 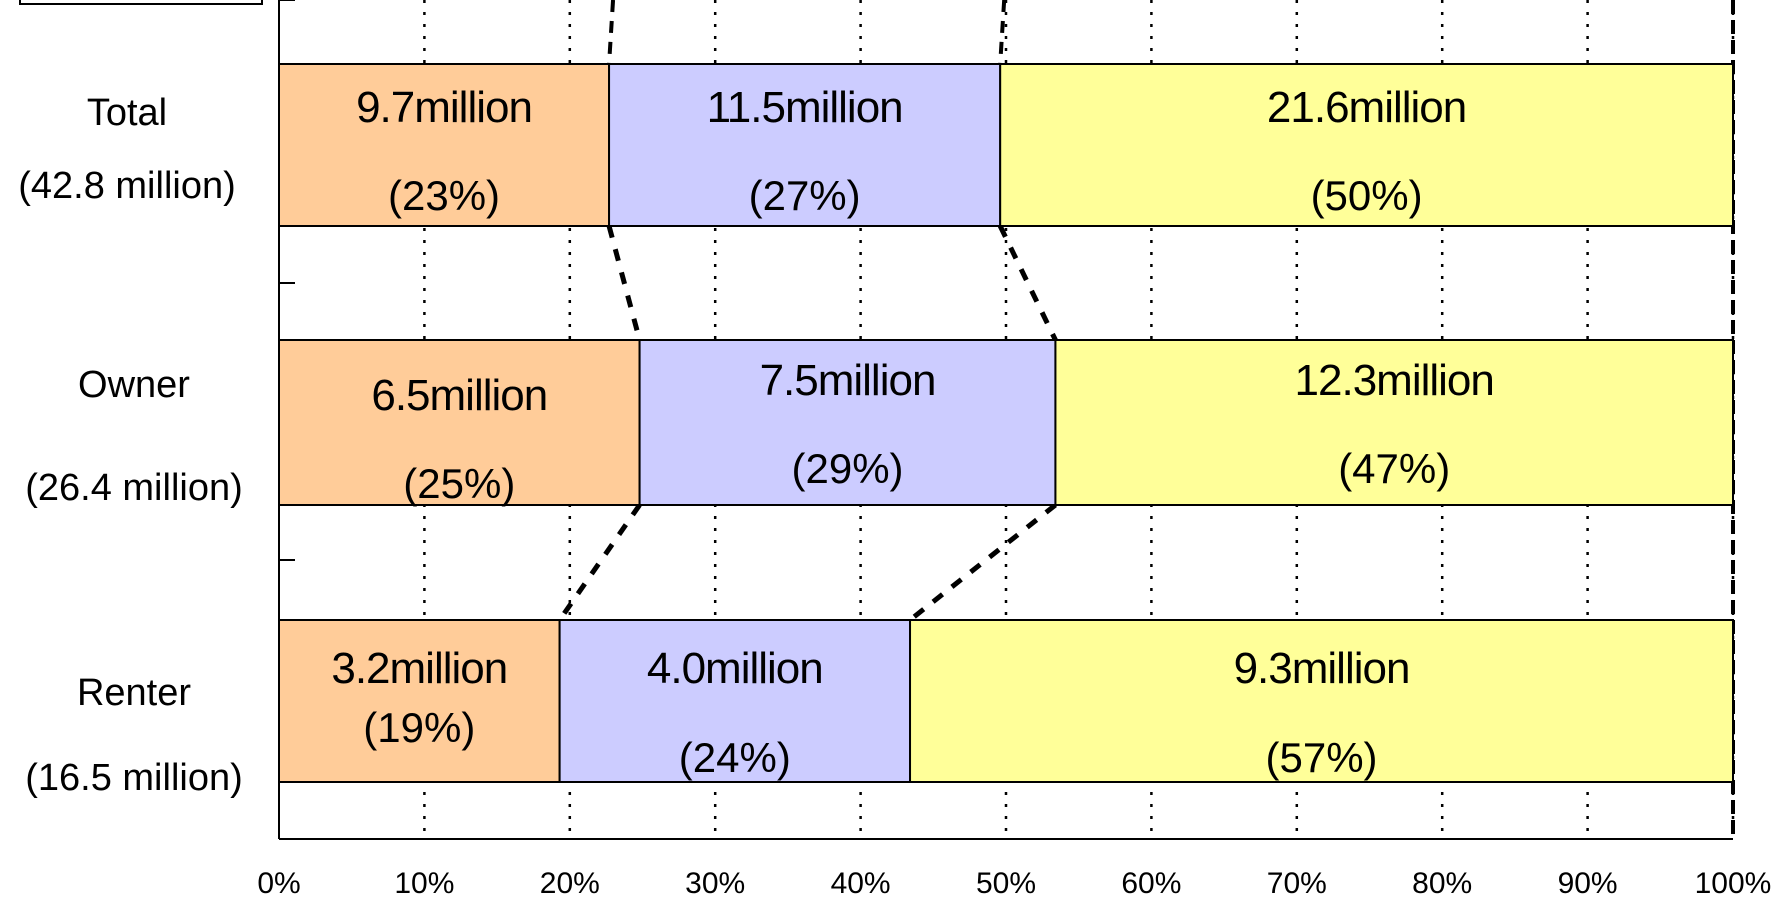 I want to click on value-label-2-0: 3.2million, so click(x=419, y=668).